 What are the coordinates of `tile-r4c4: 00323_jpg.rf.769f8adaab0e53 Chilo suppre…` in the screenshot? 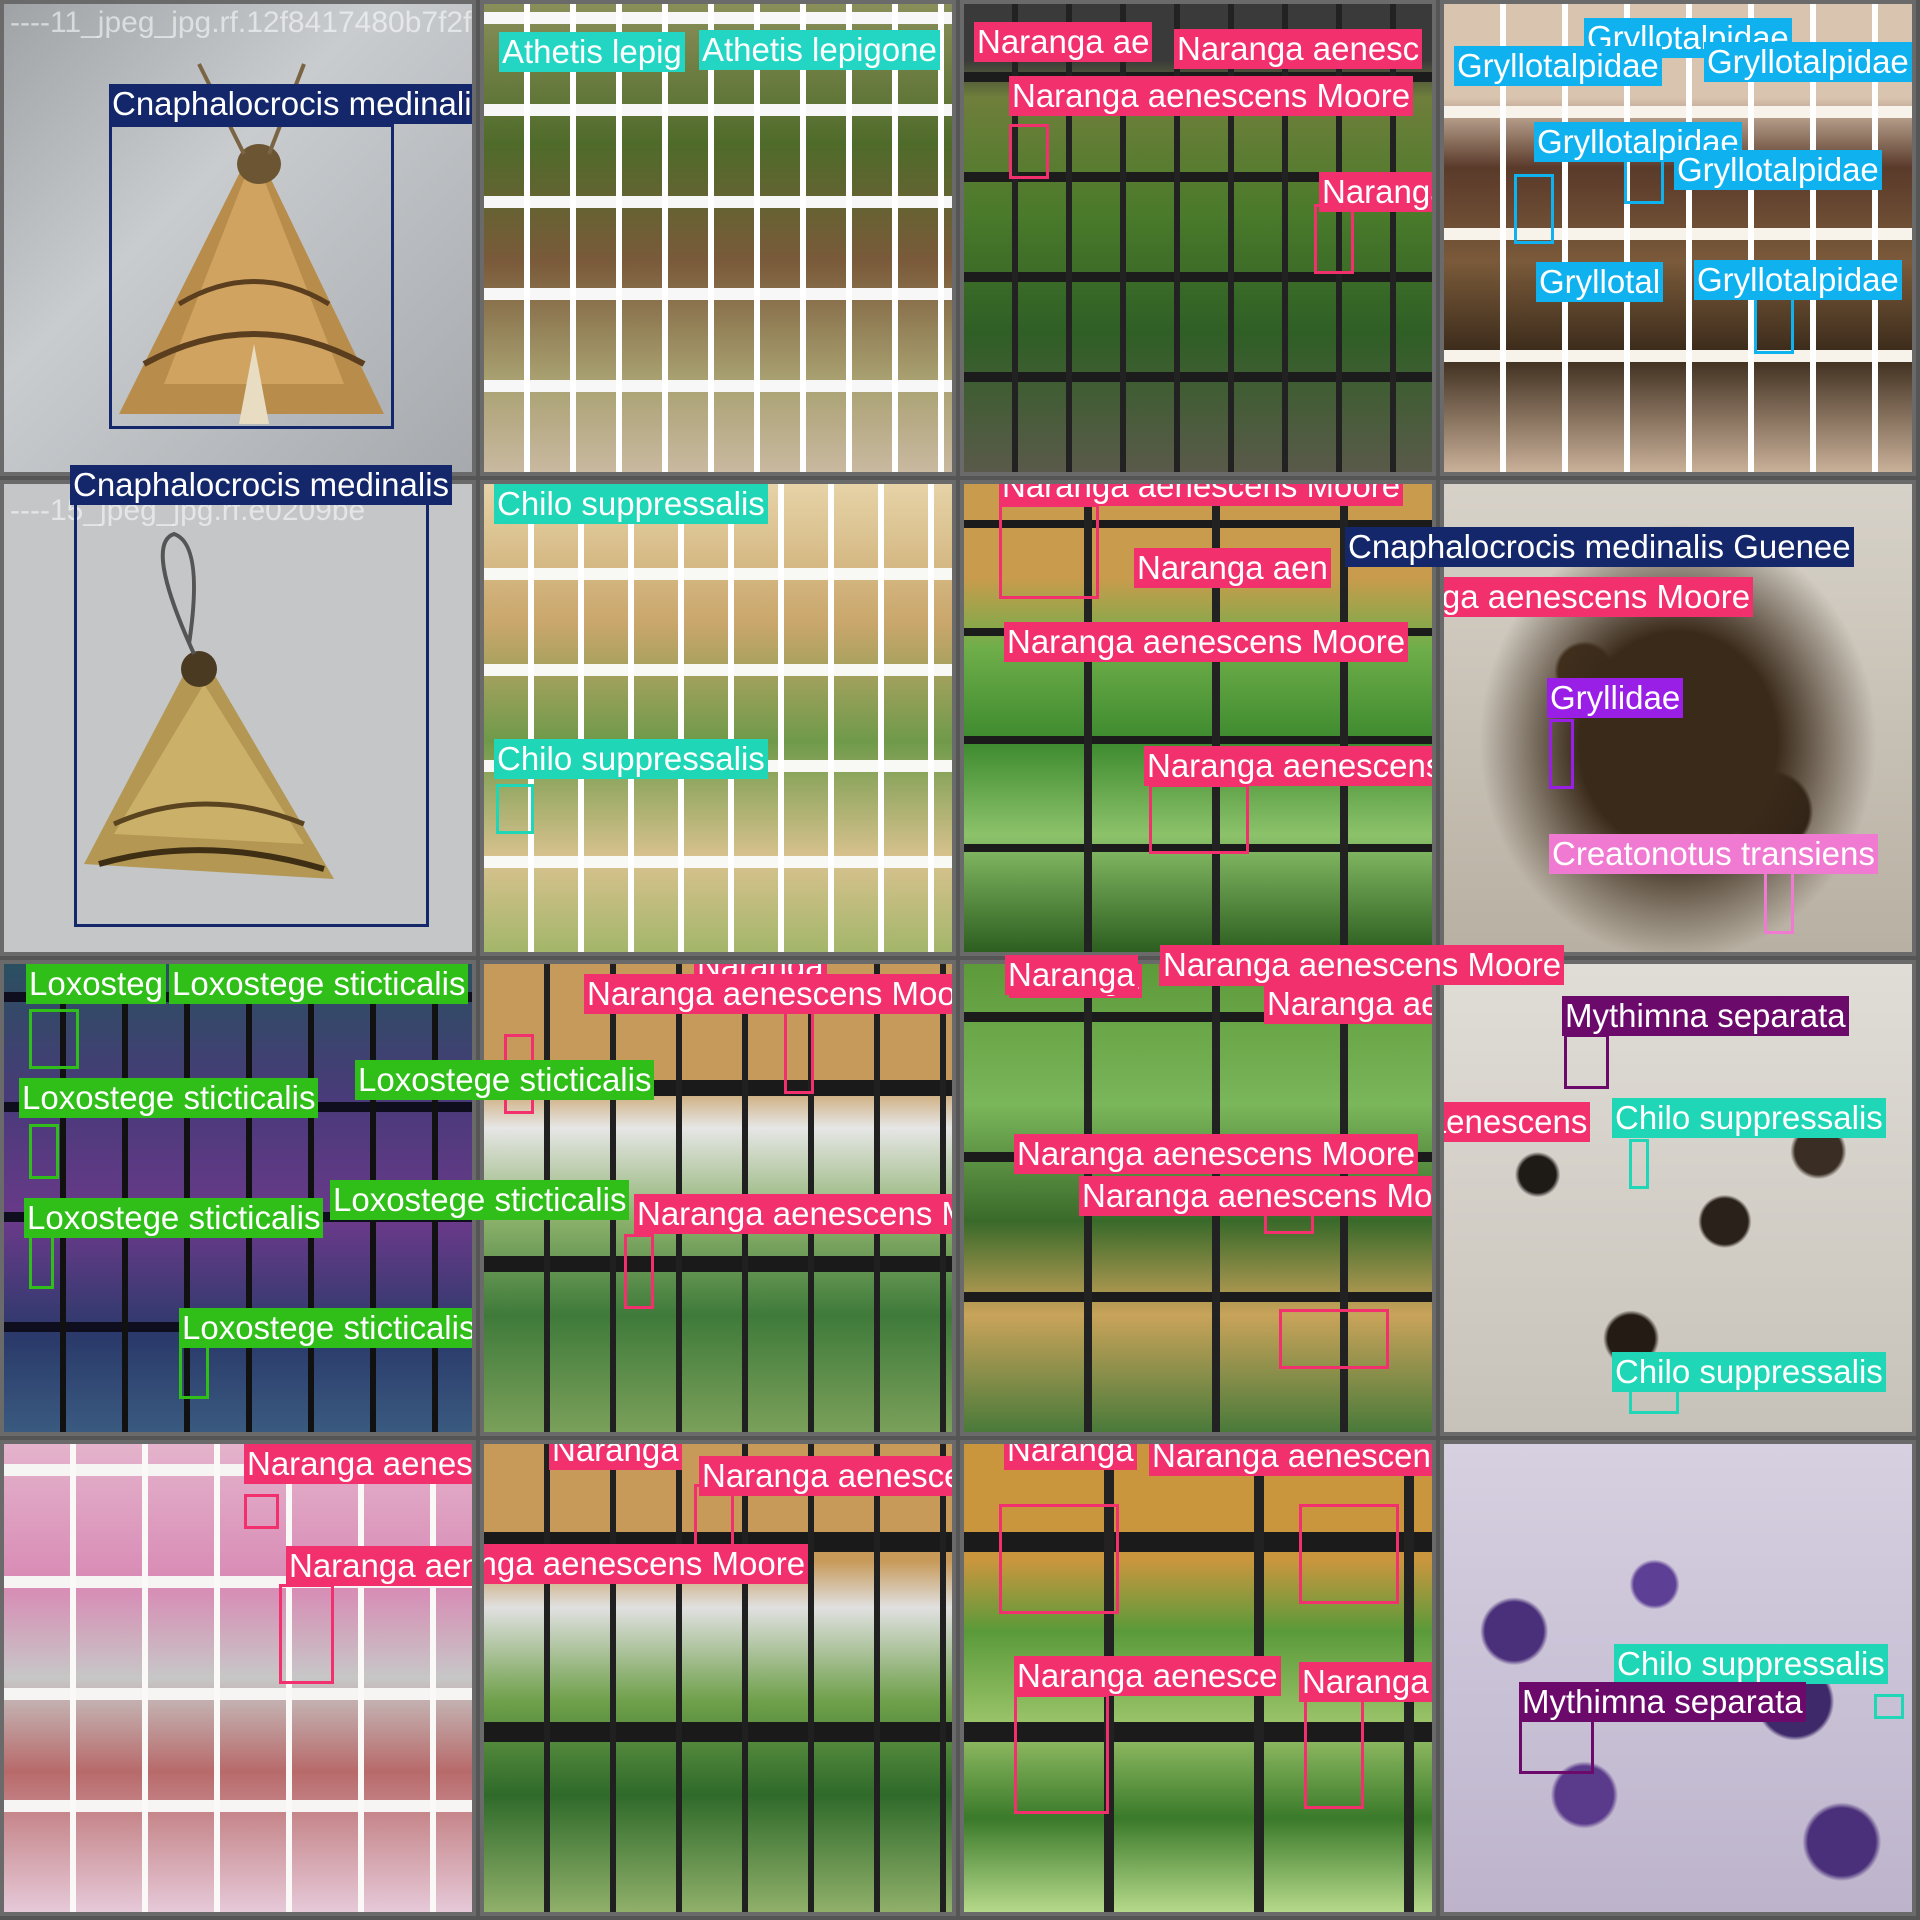 It's located at (1678, 1678).